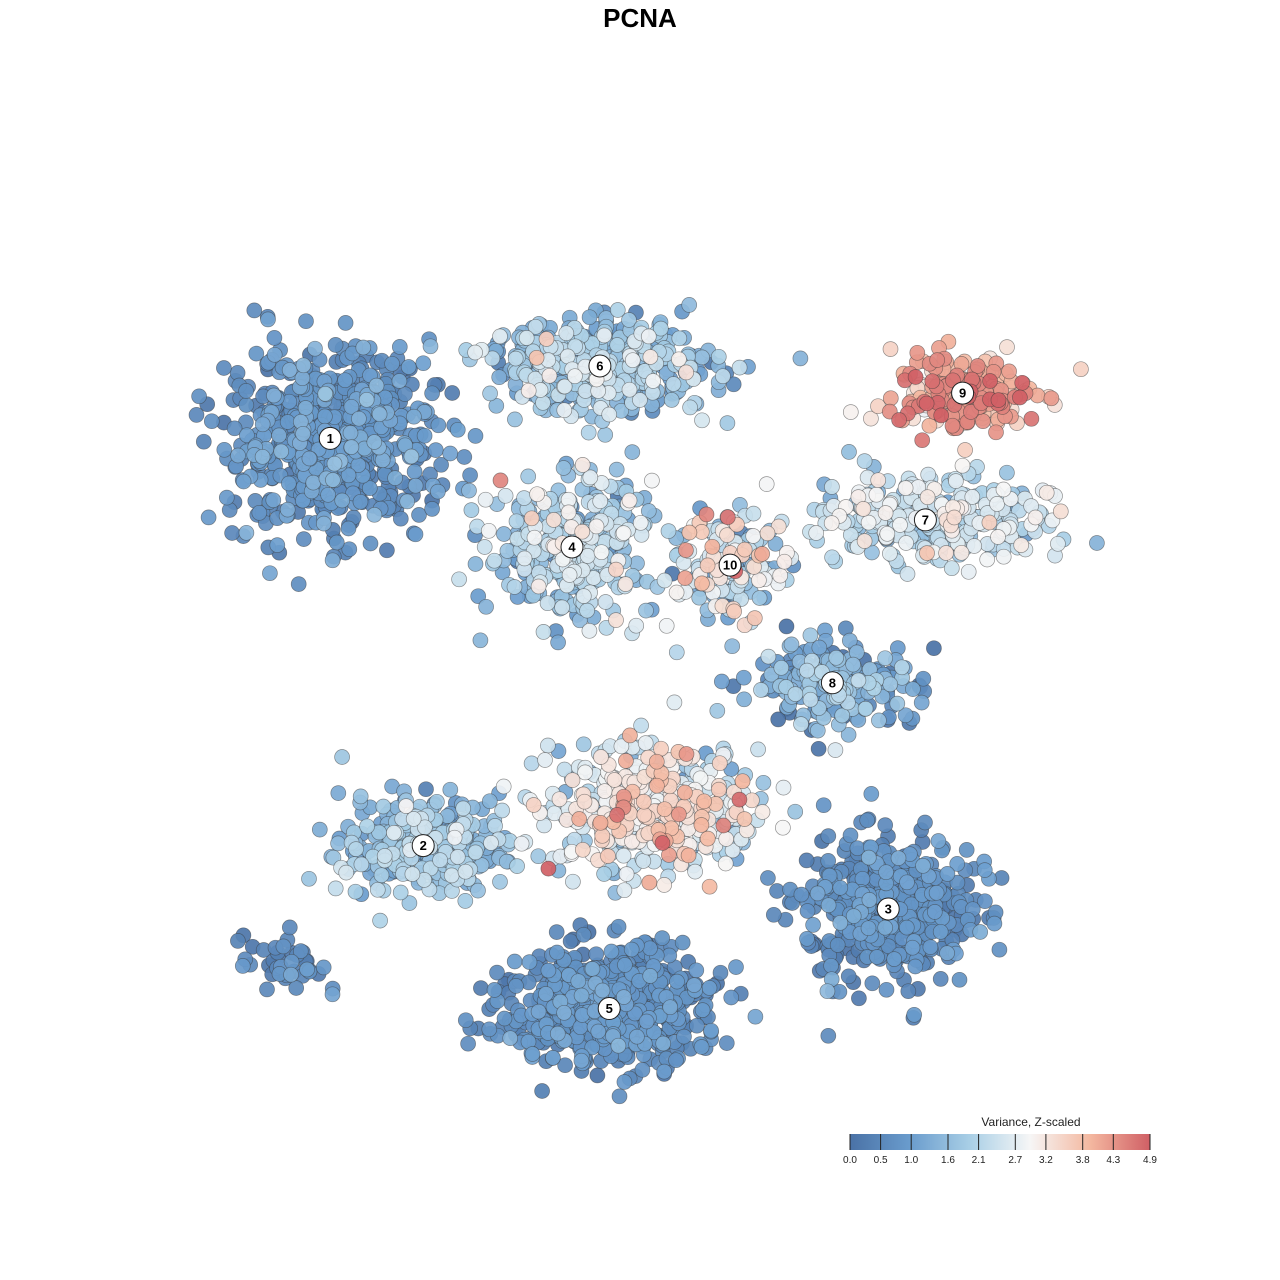  Describe the element at coordinates (1150, 1160) in the screenshot. I see `legend-tick-label: 4.9` at that location.